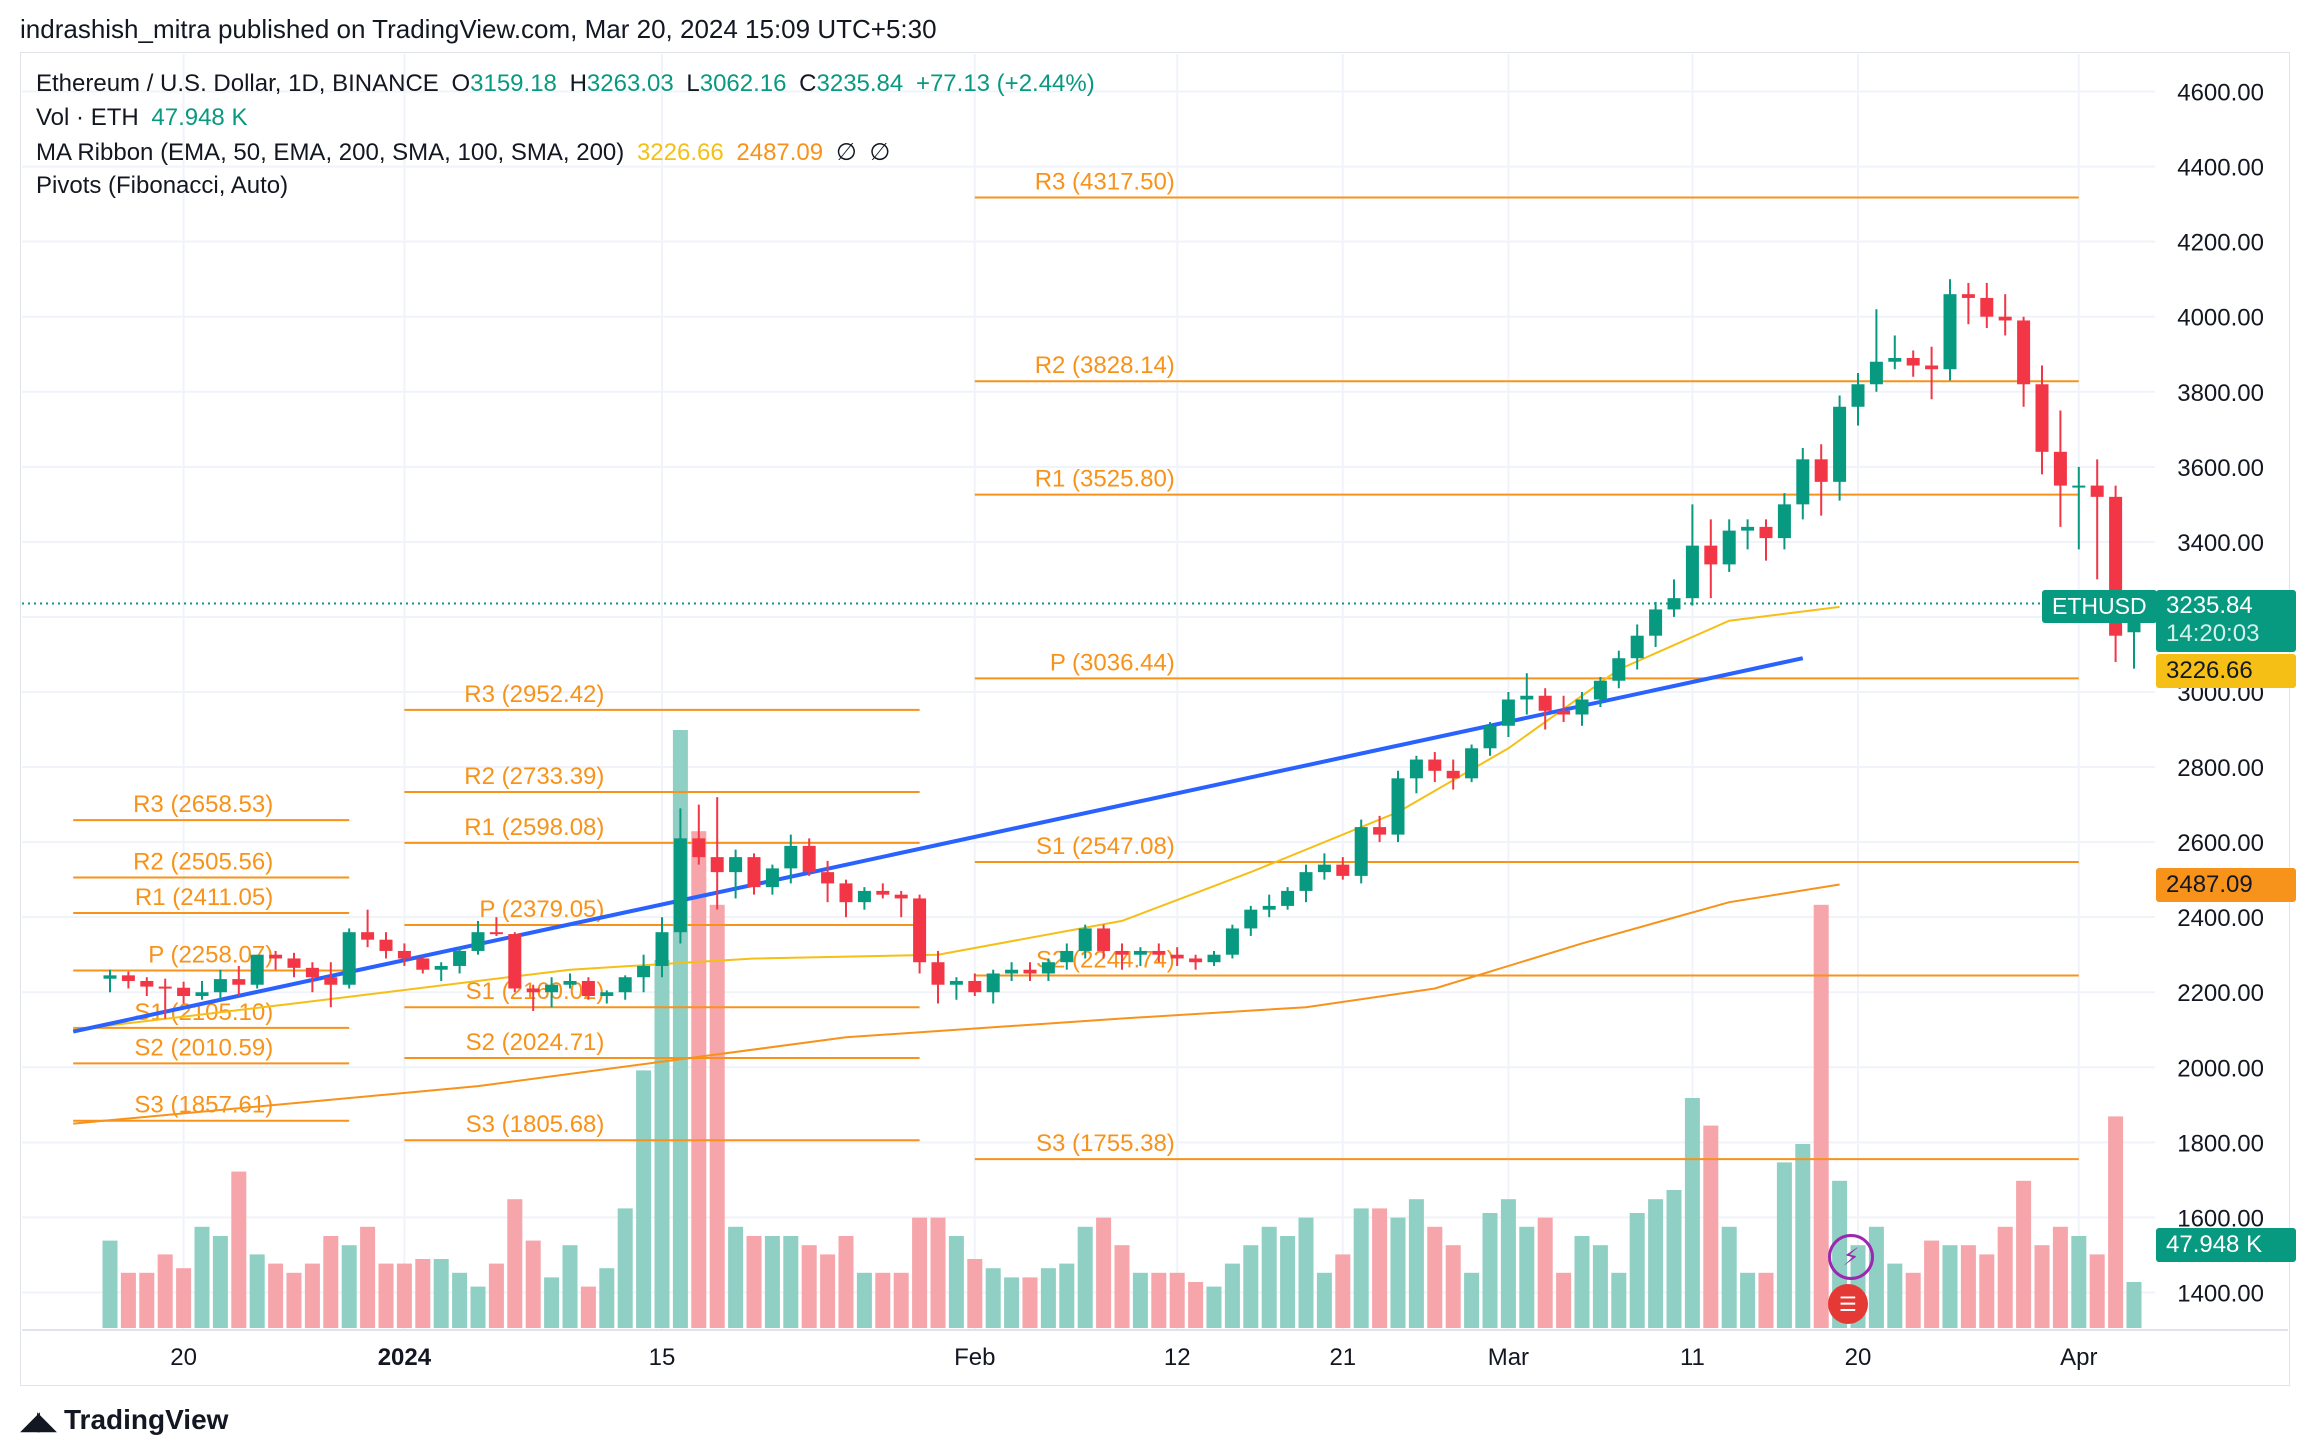  Describe the element at coordinates (541, 909) in the screenshot. I see `pivot-label: P (2379.05)` at that location.